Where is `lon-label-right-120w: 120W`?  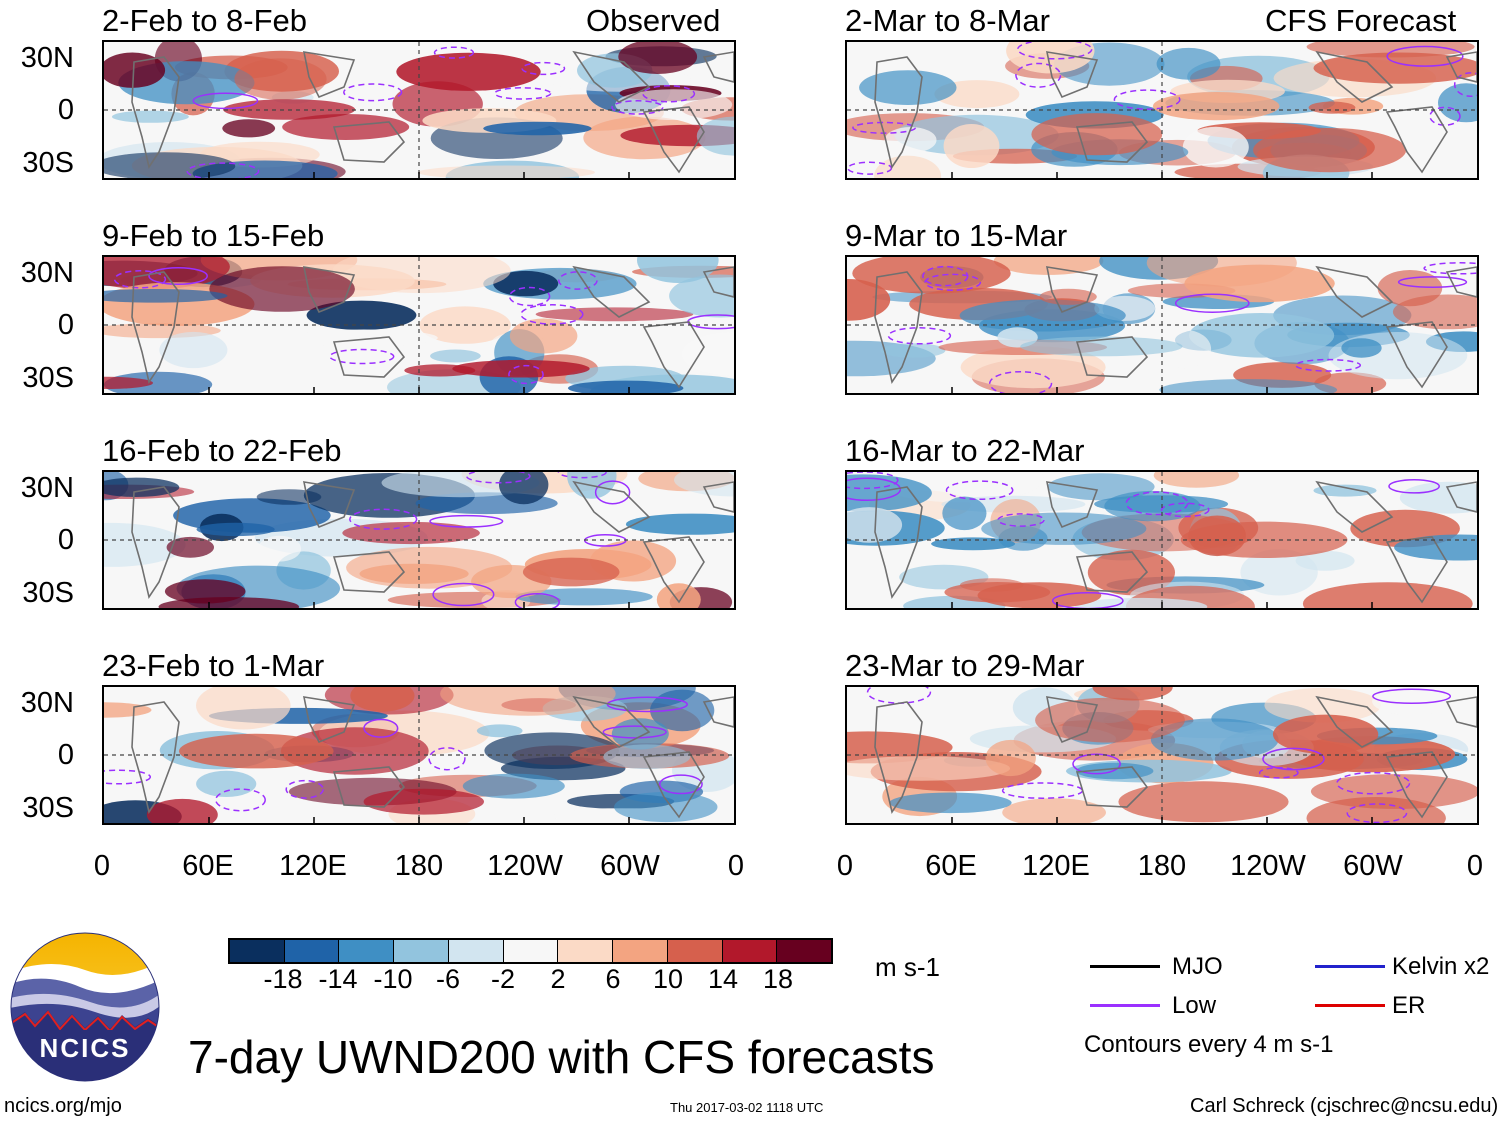
lon-label-right-120w: 120W is located at coordinates (1268, 866).